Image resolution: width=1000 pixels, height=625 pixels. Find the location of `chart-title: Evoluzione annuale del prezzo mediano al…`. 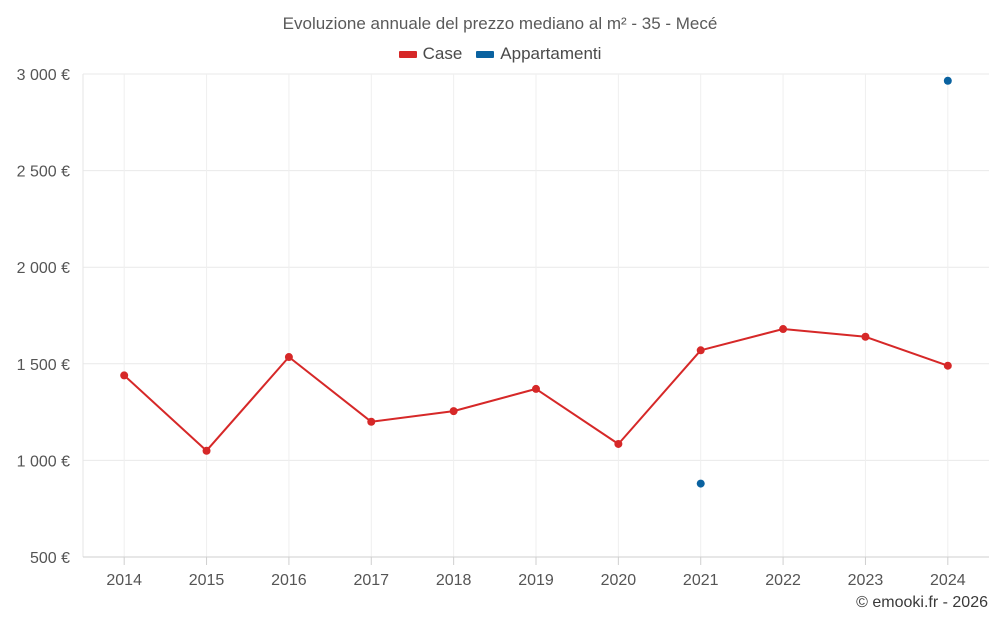

chart-title: Evoluzione annuale del prezzo mediano al… is located at coordinates (500, 23).